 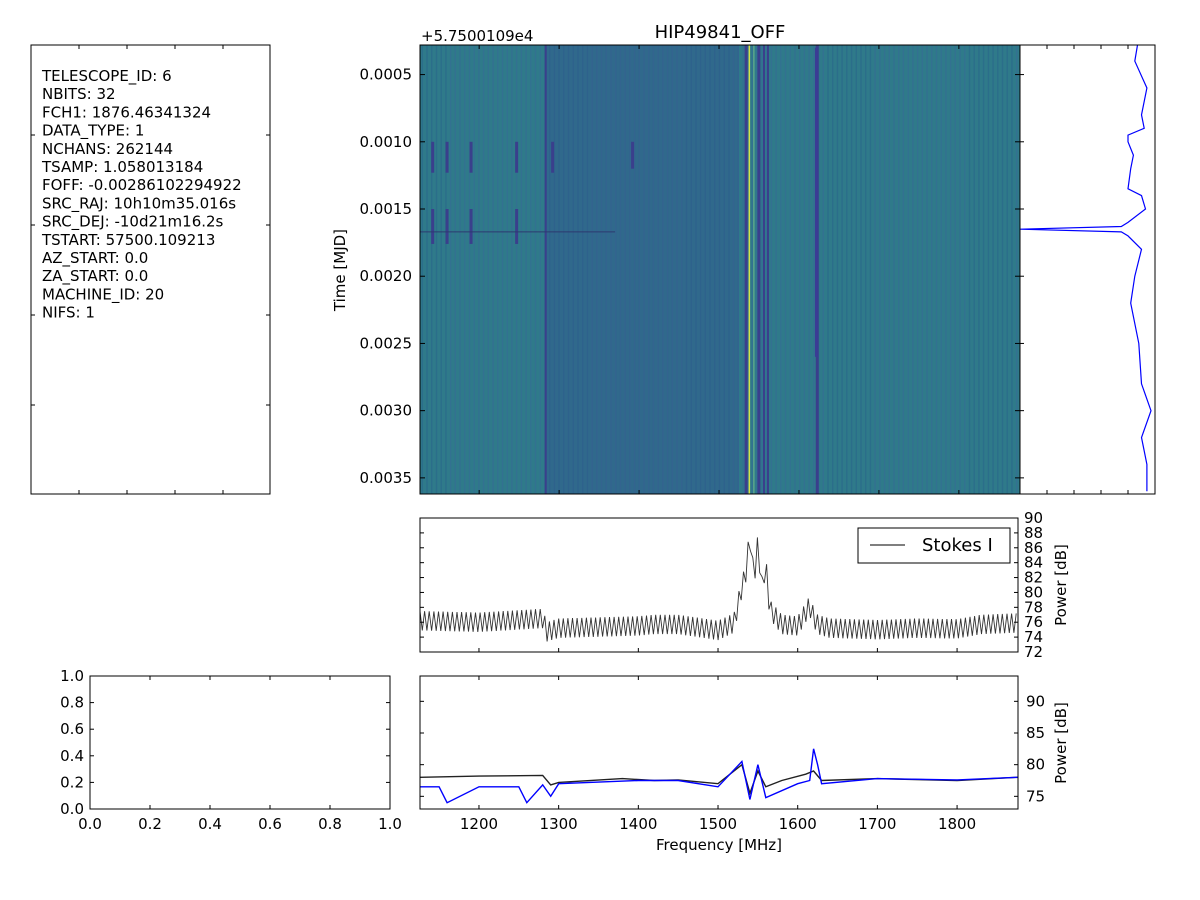 I want to click on y-tick-label: 0.4, so click(x=72, y=756).